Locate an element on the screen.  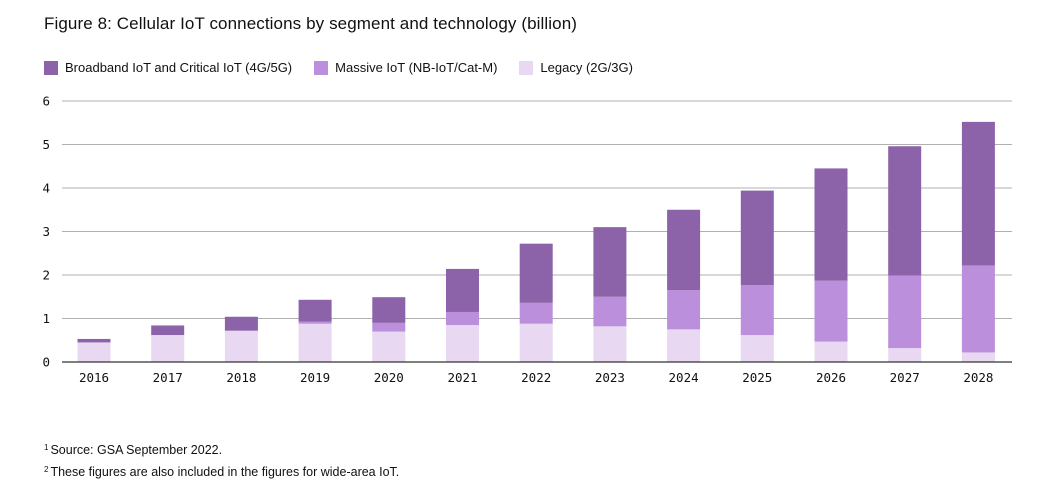
x-tick-label-2016: 2016 is located at coordinates (94, 377).